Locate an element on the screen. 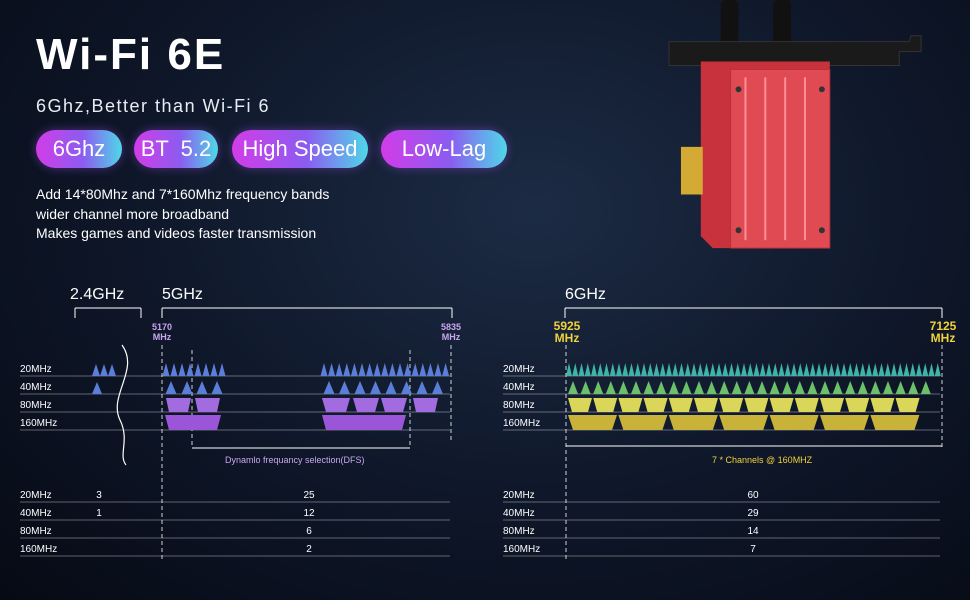 Image resolution: width=970 pixels, height=600 pixels. table-label-80mhz: 80MHz is located at coordinates (519, 531).